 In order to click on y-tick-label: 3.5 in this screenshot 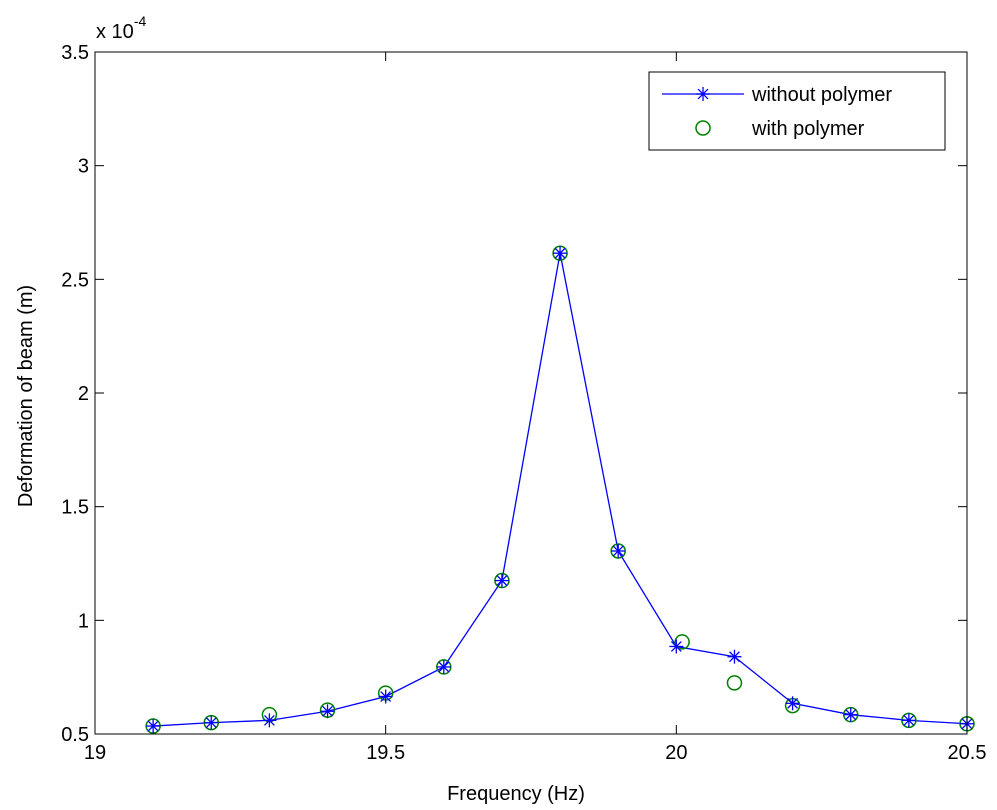, I will do `click(75, 53)`.